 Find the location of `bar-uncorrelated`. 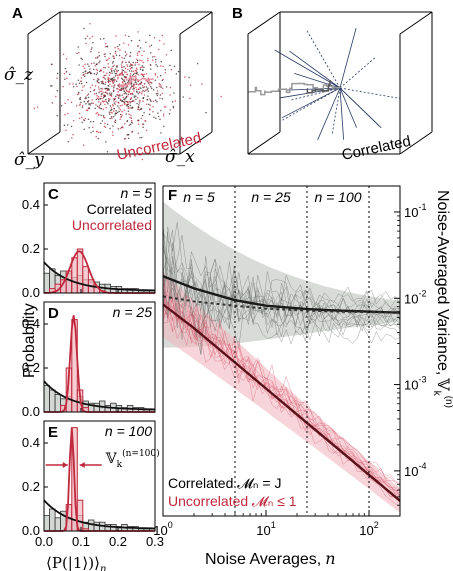

bar-uncorrelated is located at coordinates (80, 271).